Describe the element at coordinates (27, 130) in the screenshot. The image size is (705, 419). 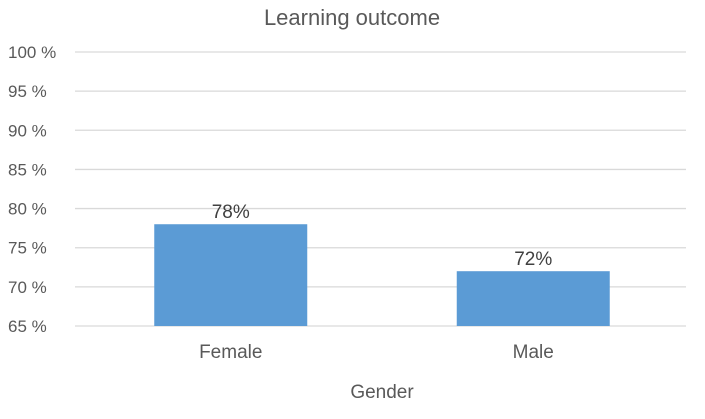
I see `y-tick-label: 90 %` at that location.